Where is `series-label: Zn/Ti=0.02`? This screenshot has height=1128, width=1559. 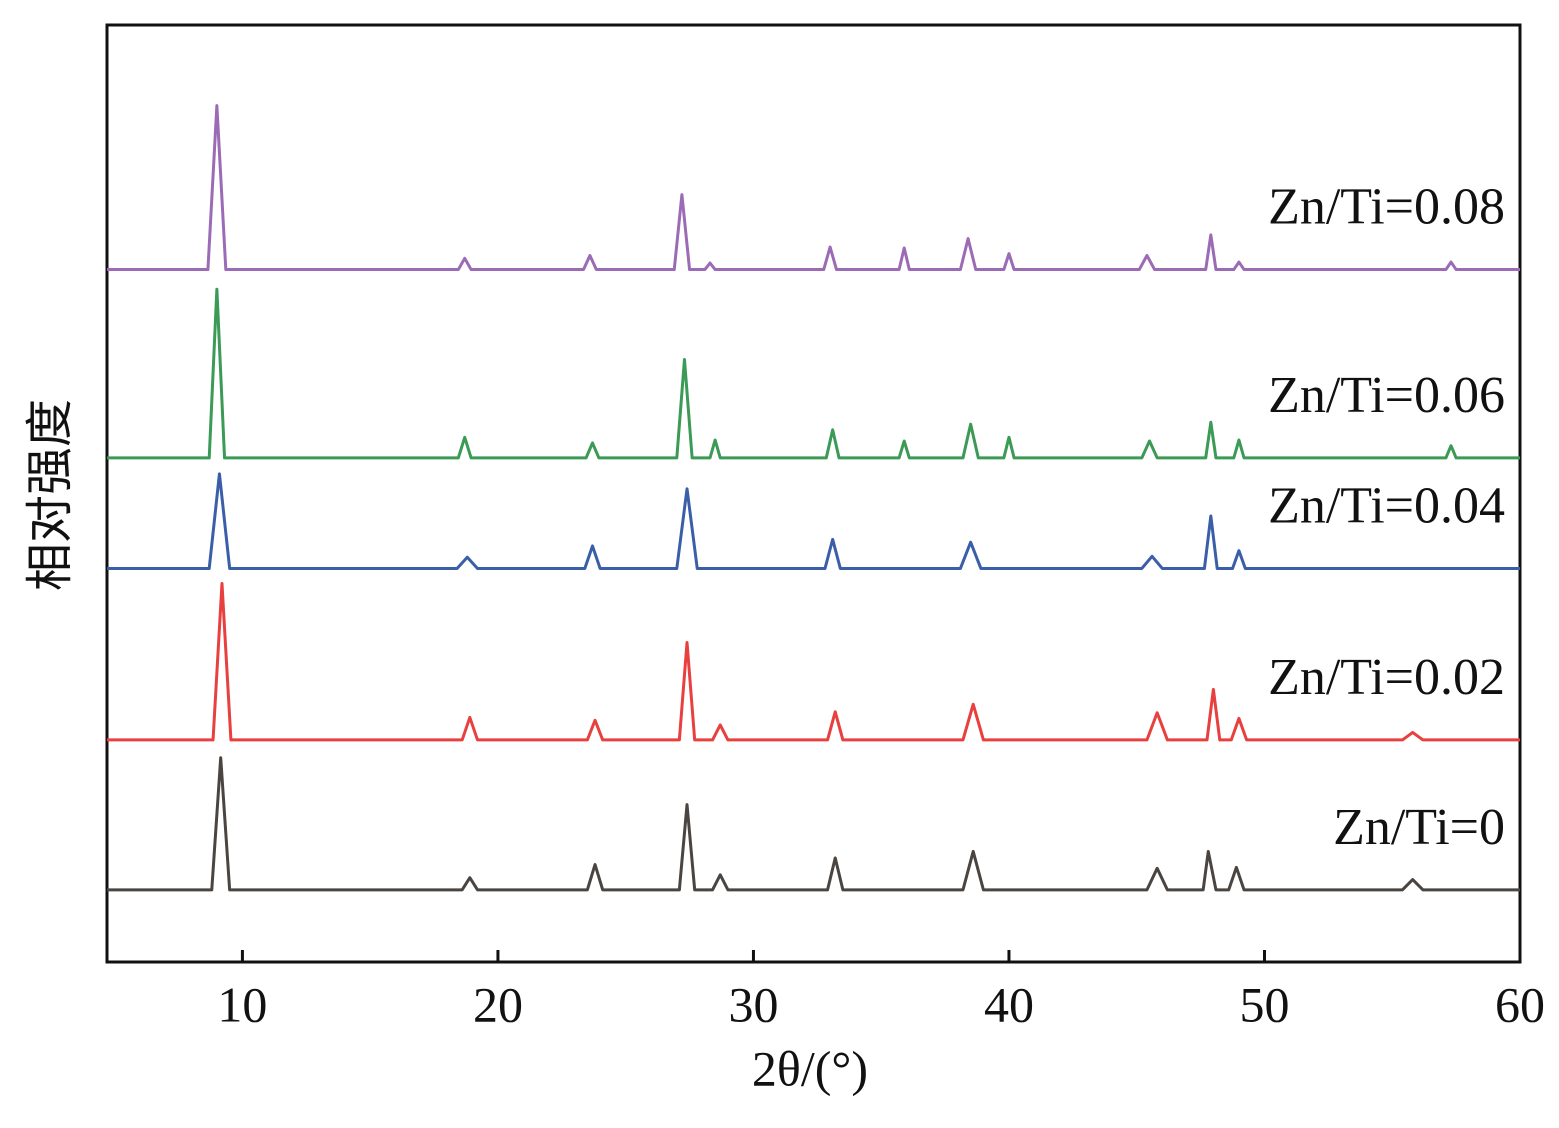
series-label: Zn/Ti=0.02 is located at coordinates (1386, 677).